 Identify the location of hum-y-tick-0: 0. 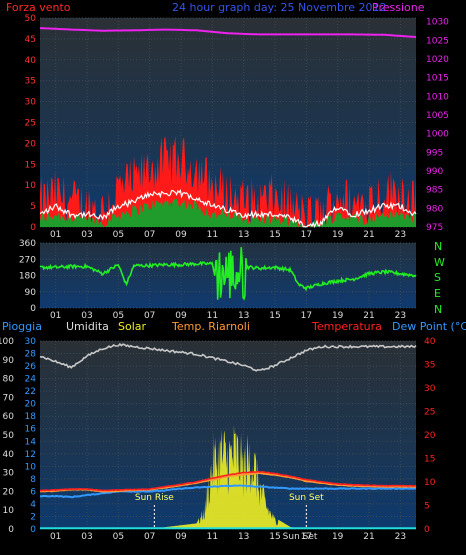
(11, 530).